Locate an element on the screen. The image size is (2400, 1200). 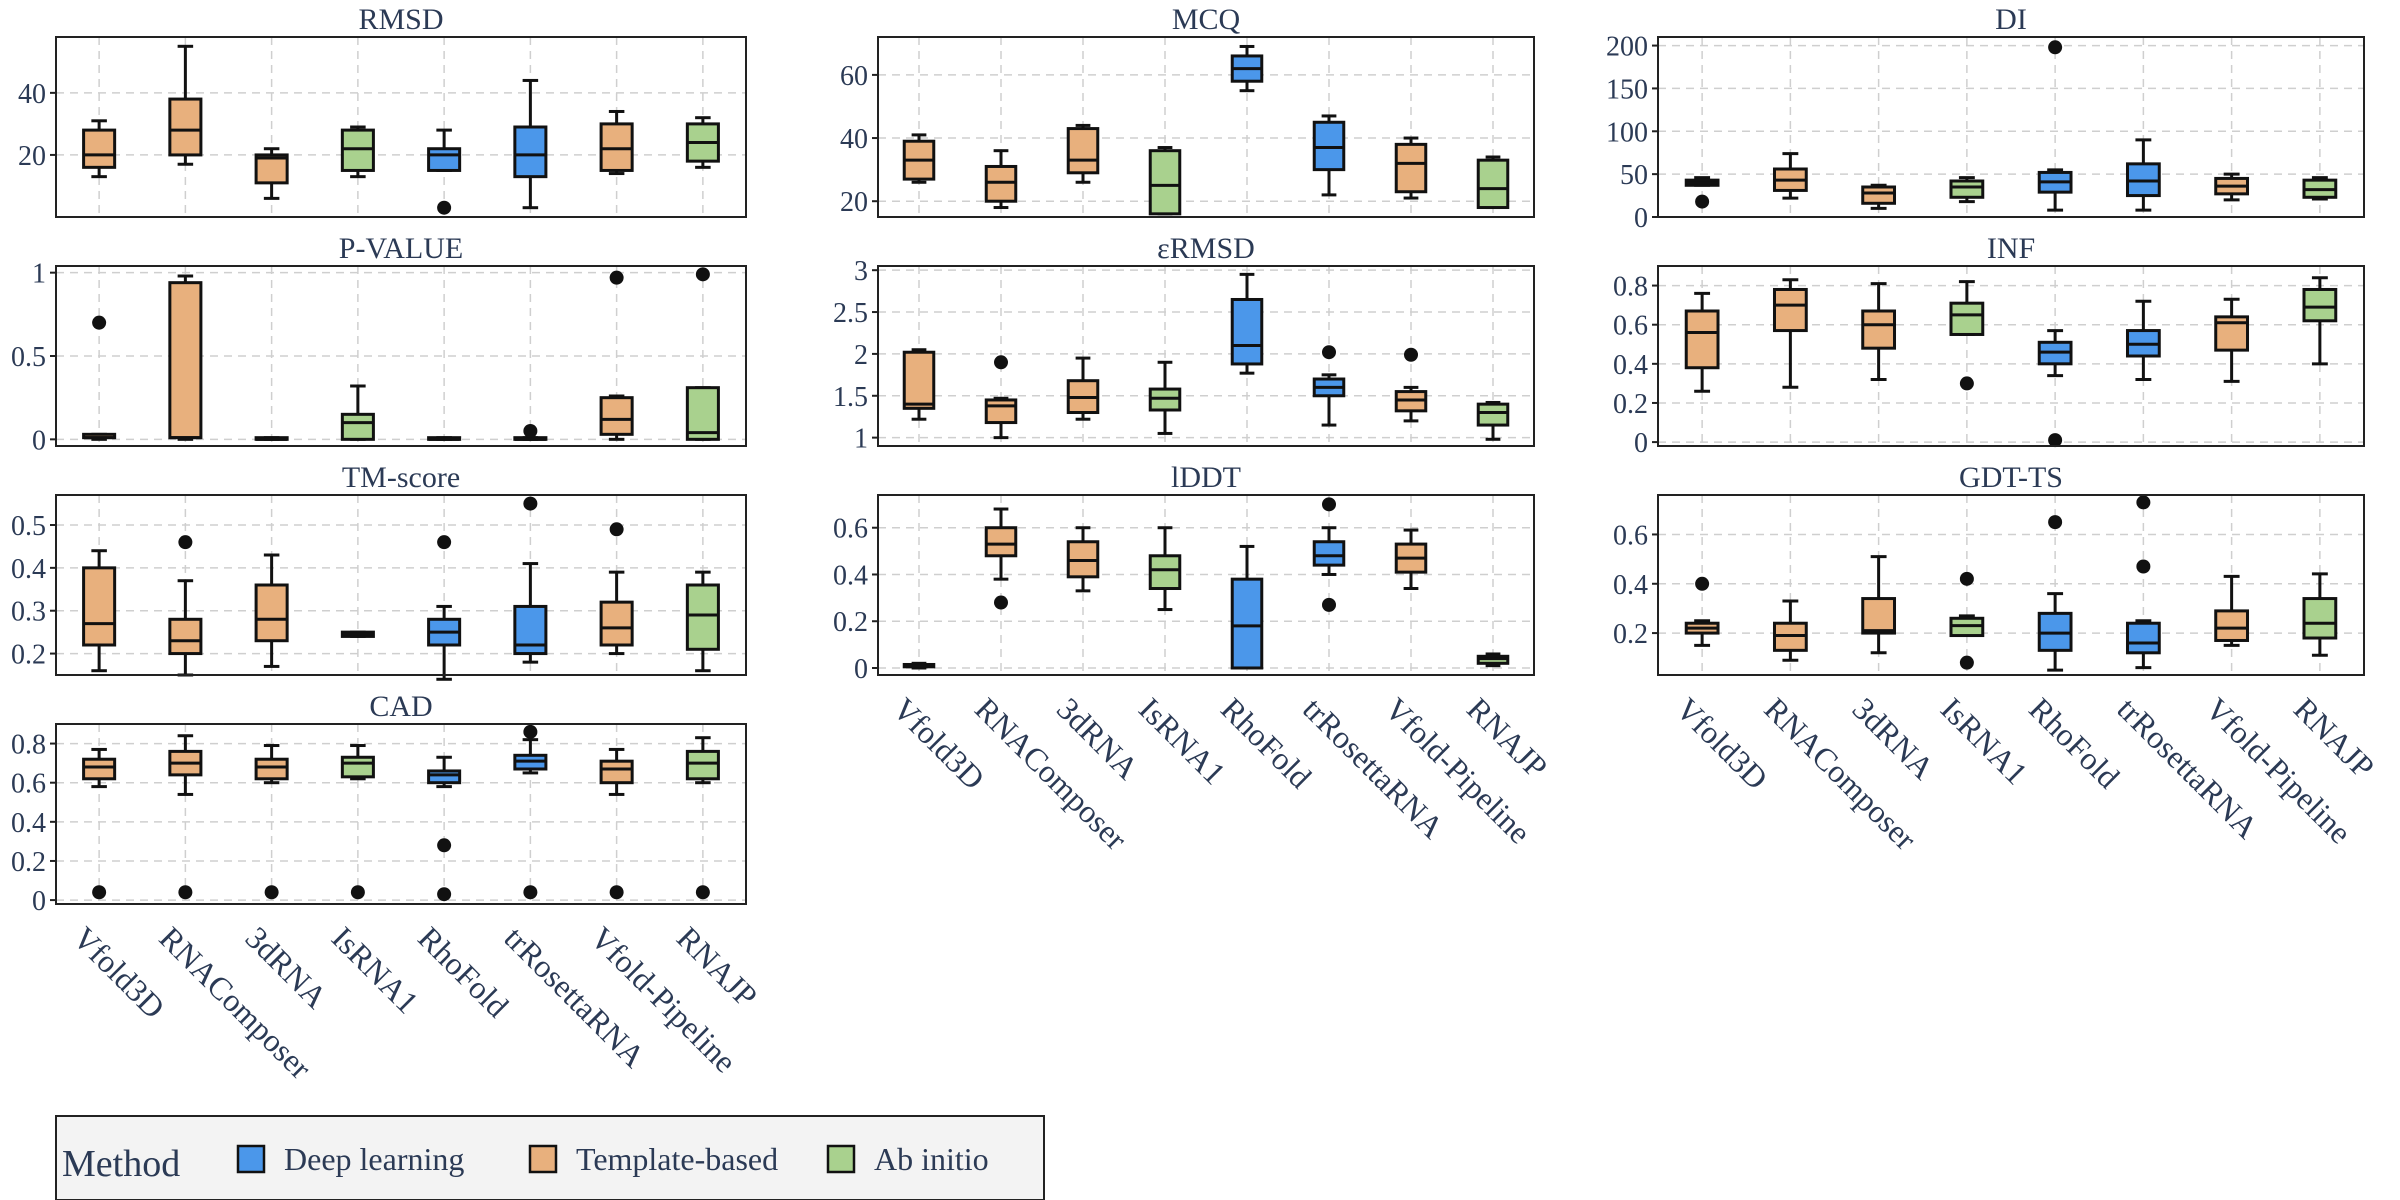
panel-rmsd: 20 40 RMSD is located at coordinates (382, 110).